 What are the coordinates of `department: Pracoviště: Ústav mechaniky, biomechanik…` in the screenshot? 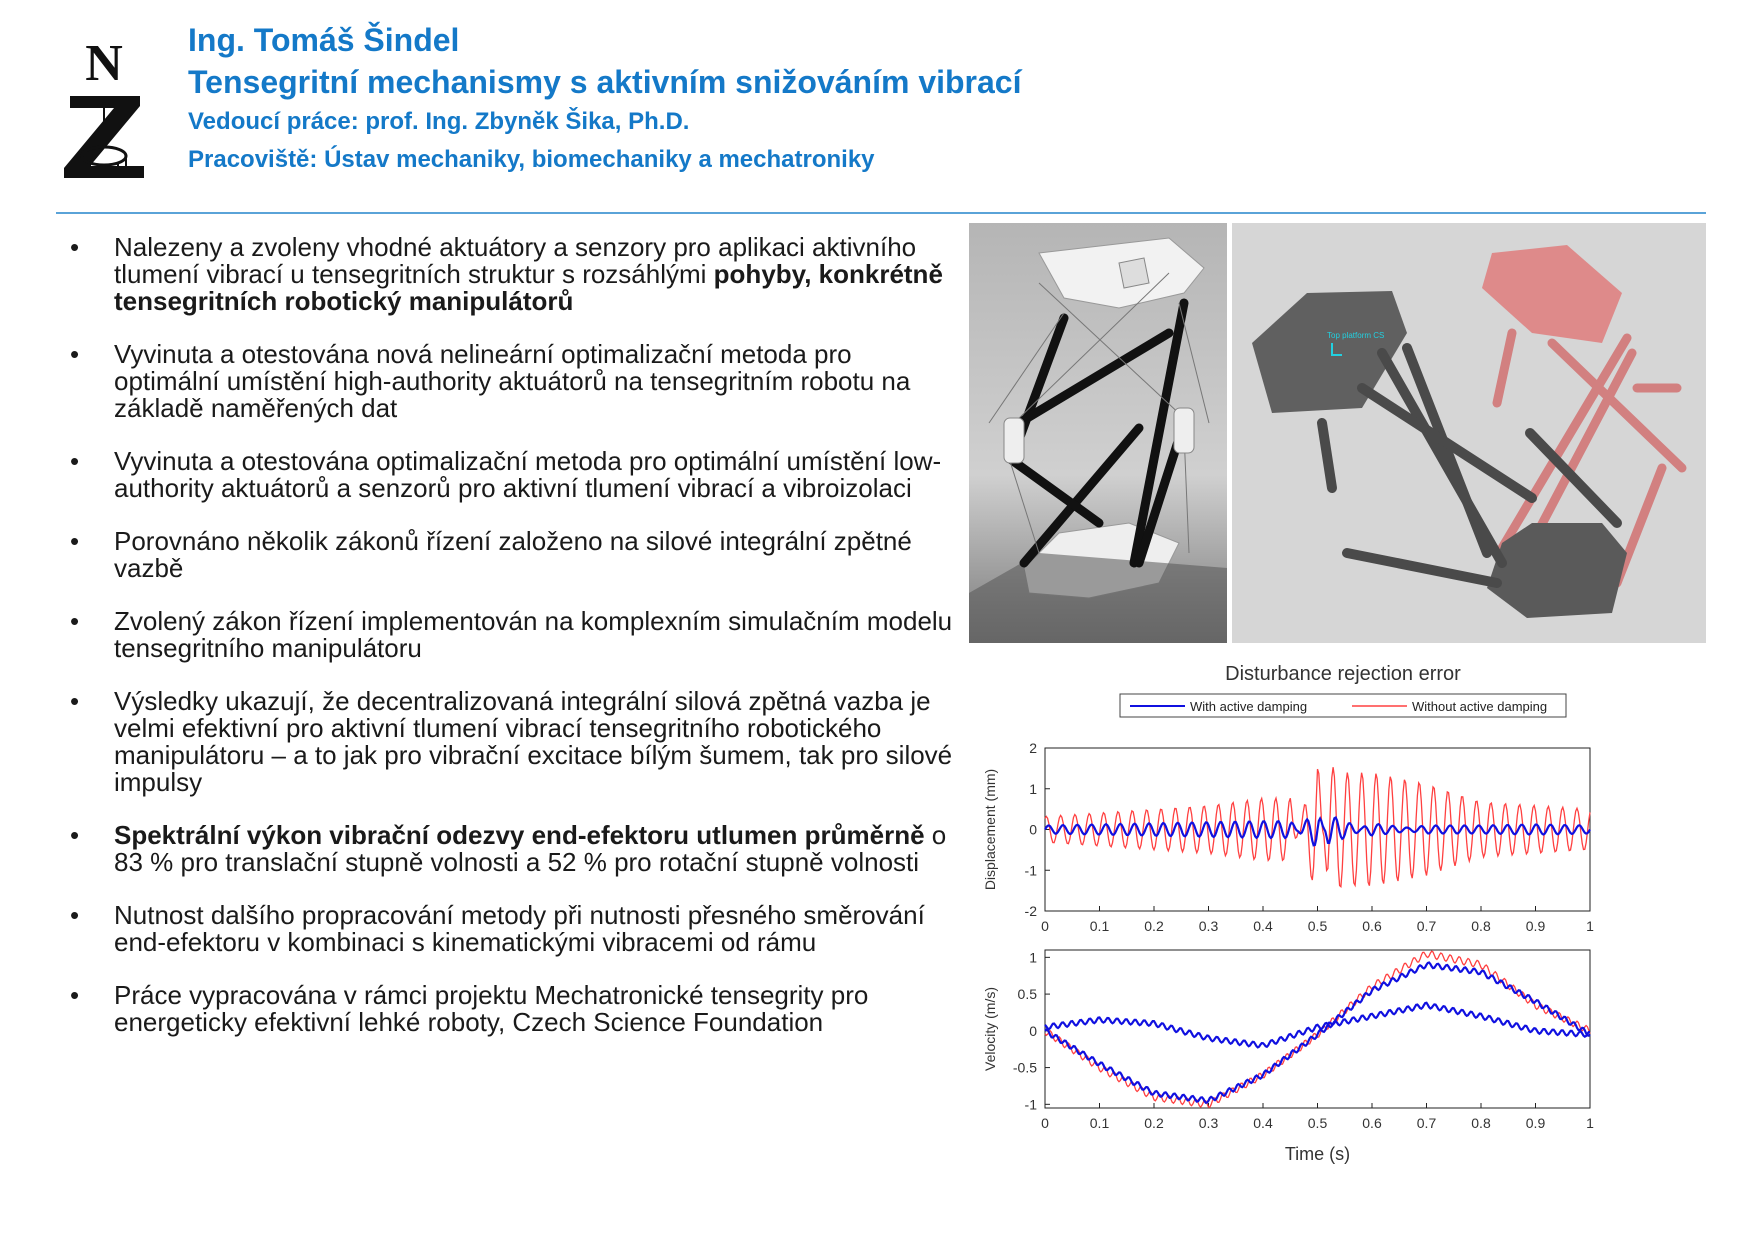 It's located at (531, 159).